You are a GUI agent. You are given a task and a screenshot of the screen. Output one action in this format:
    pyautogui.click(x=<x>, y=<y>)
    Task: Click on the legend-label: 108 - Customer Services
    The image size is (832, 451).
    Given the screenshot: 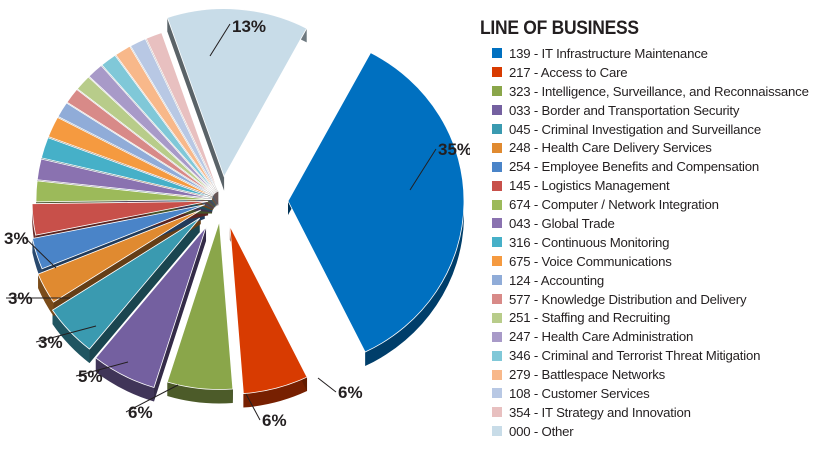 What is the action you would take?
    pyautogui.click(x=579, y=393)
    